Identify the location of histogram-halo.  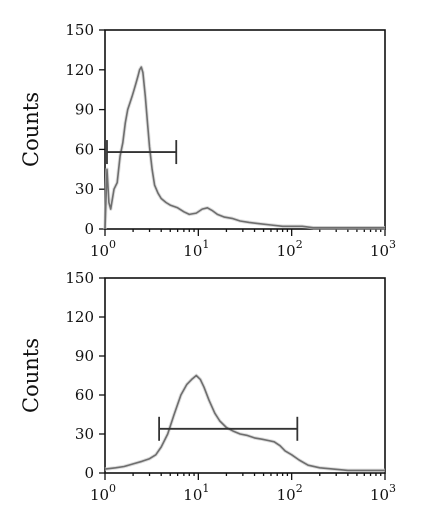
(244, 423).